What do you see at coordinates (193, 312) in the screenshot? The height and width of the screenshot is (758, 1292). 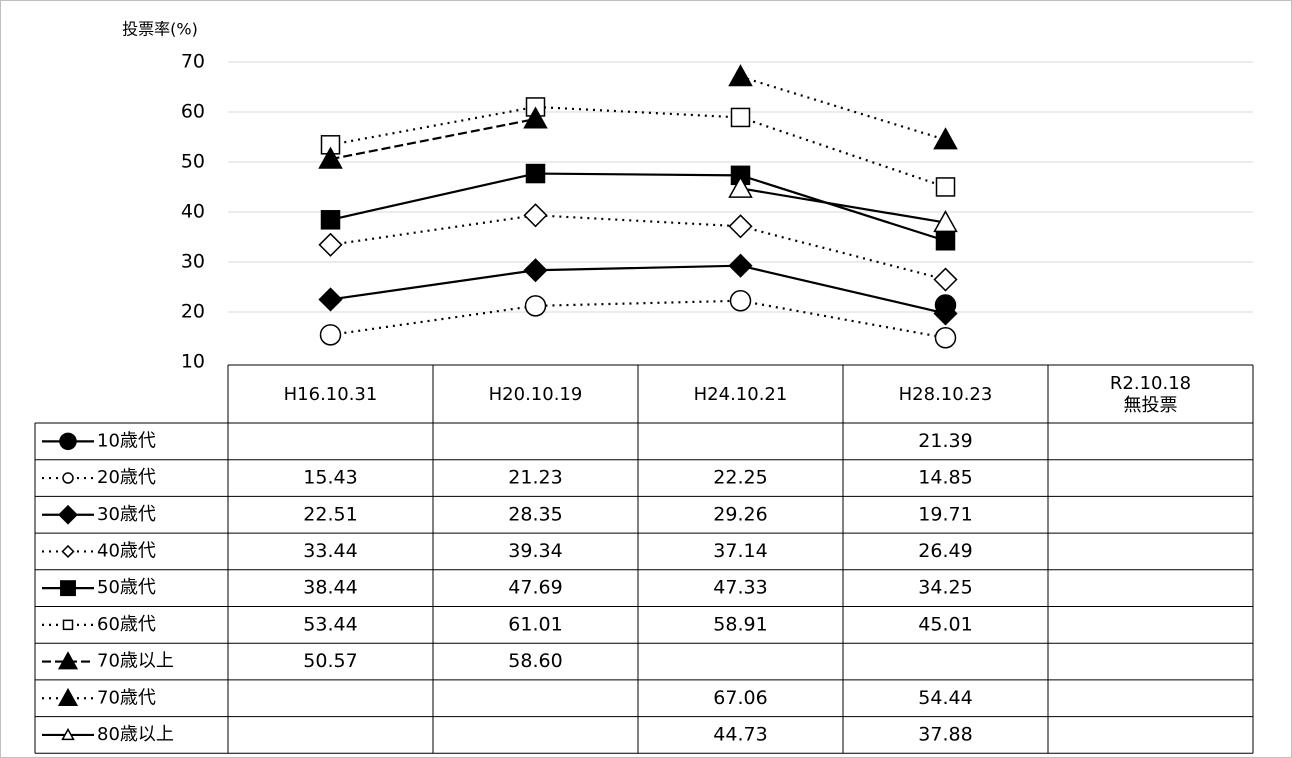 I see `y-tick-label: 20` at bounding box center [193, 312].